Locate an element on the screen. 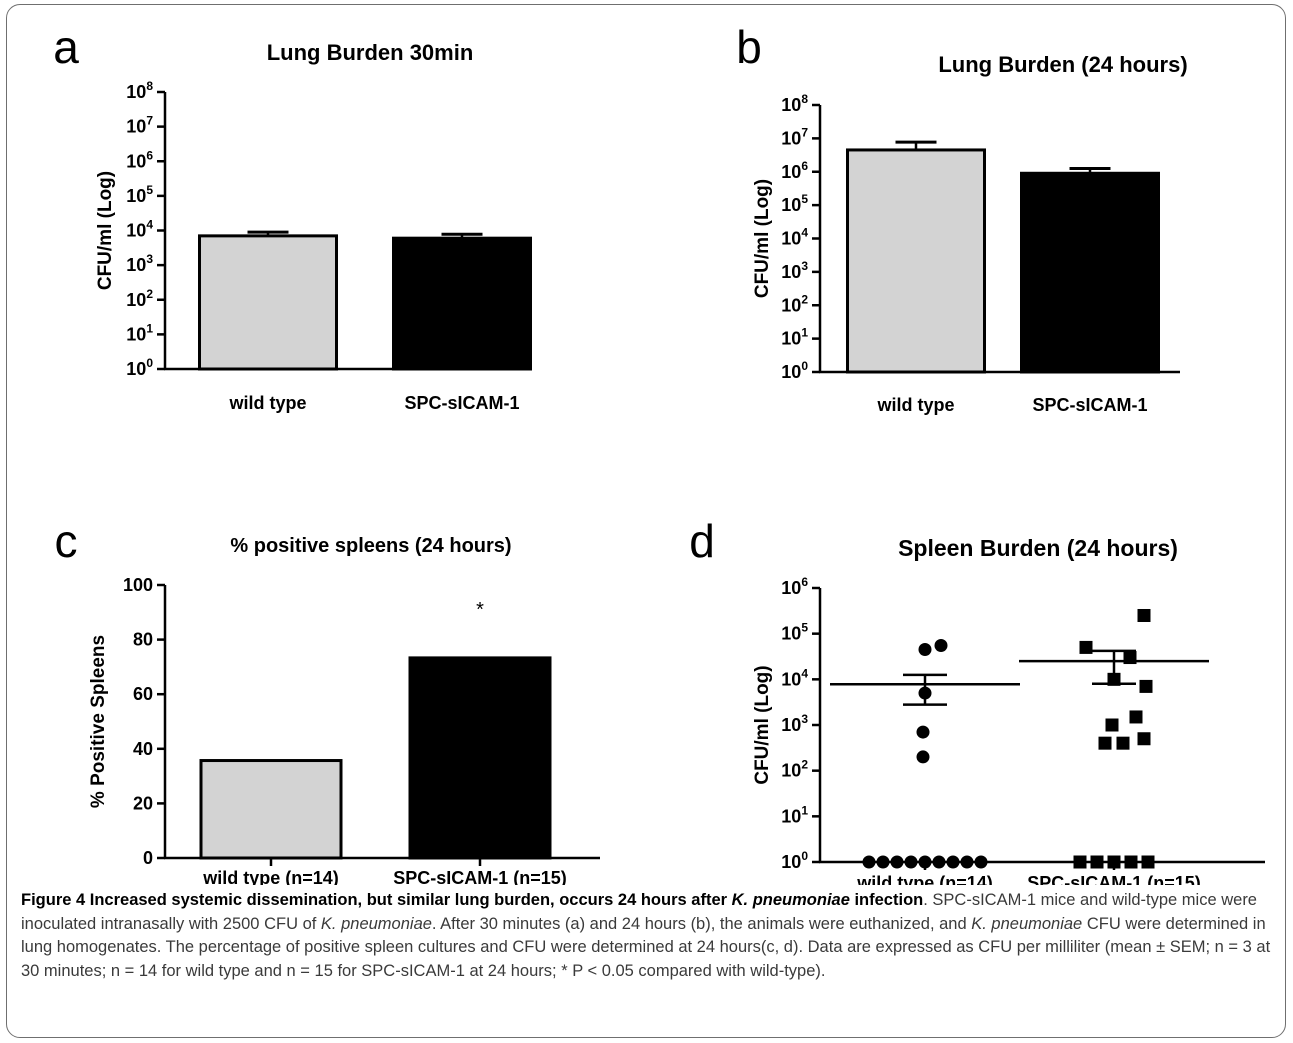 This screenshot has width=1293, height=1043. y-tick-label-d: 10² is located at coordinates (794, 769).